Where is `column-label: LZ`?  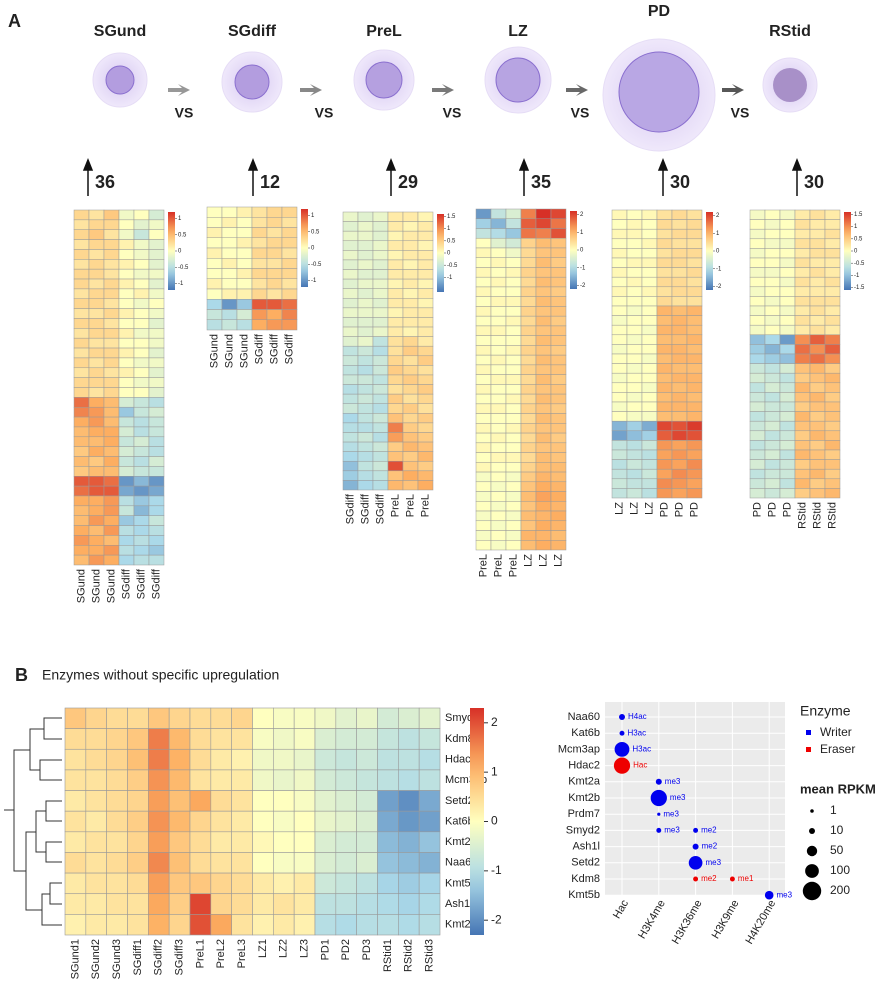 column-label: LZ is located at coordinates (619, 508).